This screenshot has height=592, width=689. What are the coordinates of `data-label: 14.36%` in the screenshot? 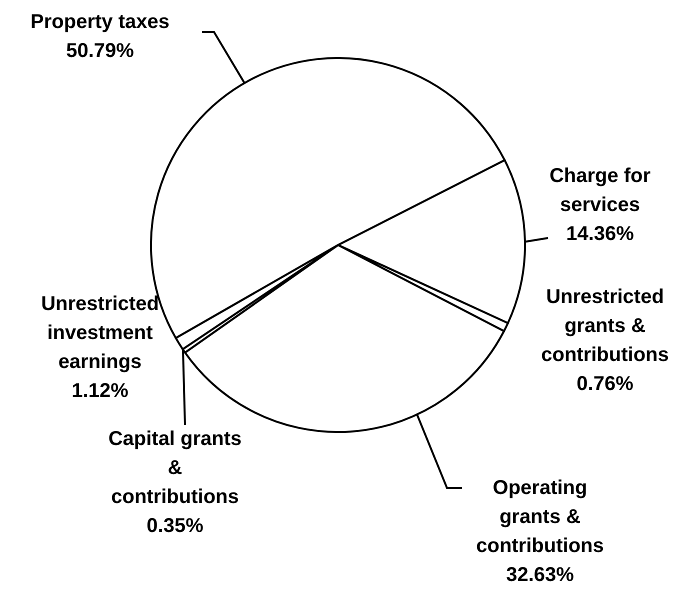 It's located at (600, 234).